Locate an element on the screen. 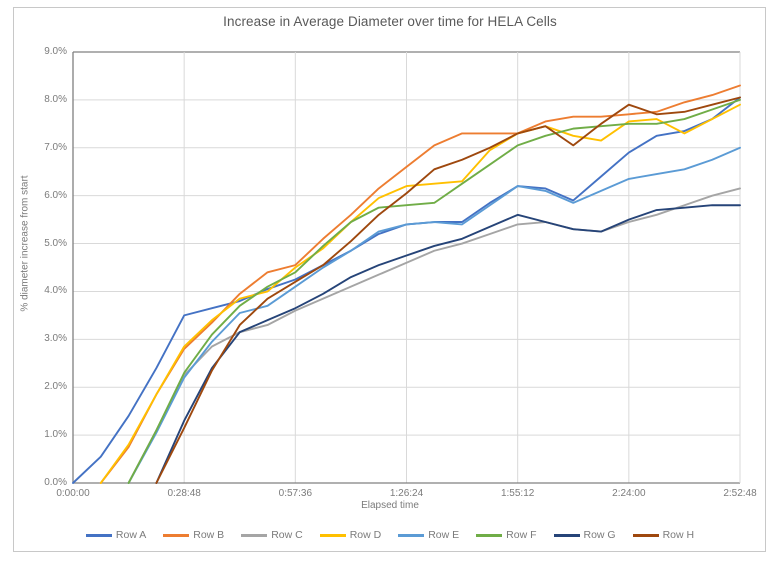  legend-item-row-a: Row A is located at coordinates (116, 535).